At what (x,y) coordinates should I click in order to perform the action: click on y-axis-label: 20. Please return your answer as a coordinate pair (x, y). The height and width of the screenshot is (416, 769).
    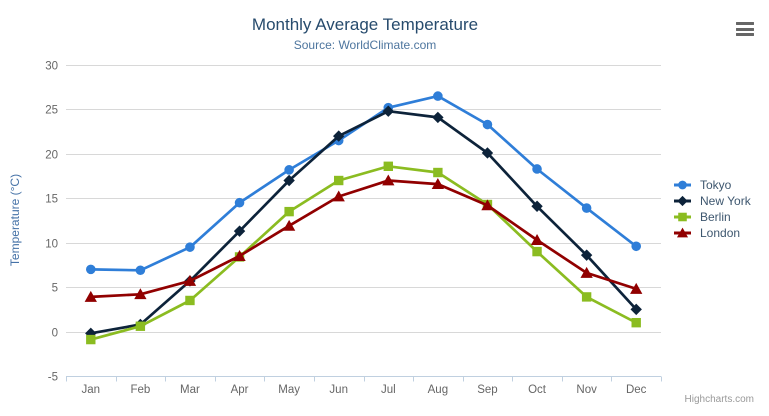
    Looking at the image, I should click on (51, 156).